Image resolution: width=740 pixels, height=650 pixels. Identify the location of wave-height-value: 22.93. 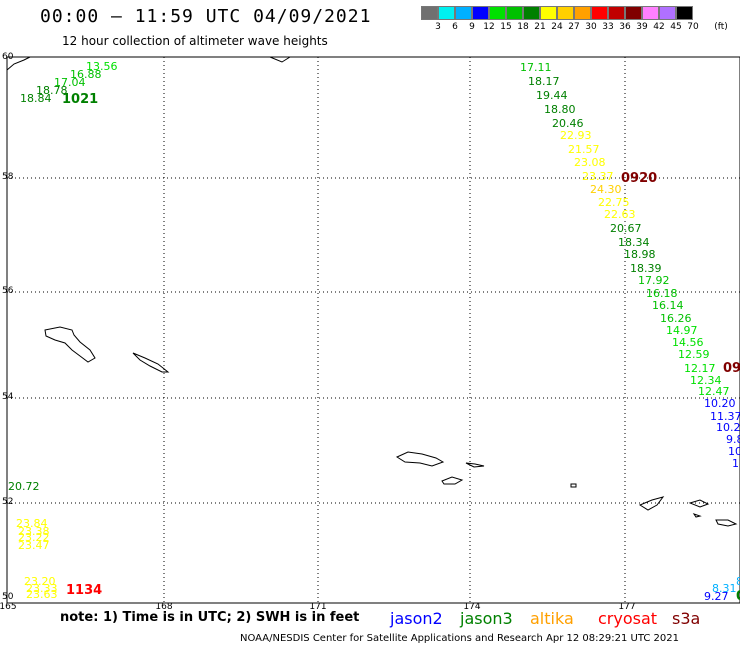
(576, 135).